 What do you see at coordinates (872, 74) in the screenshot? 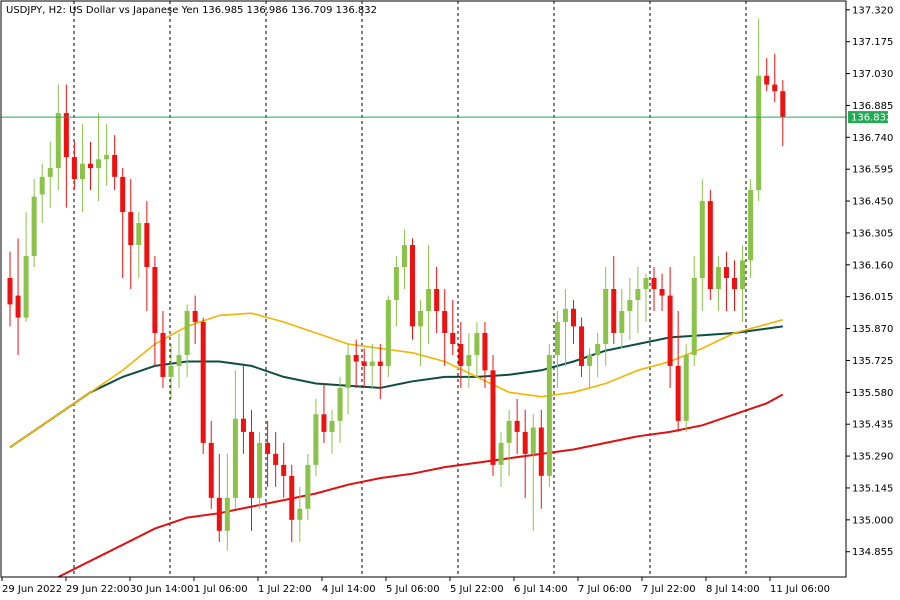
I see `y-tick-label: 137.030` at bounding box center [872, 74].